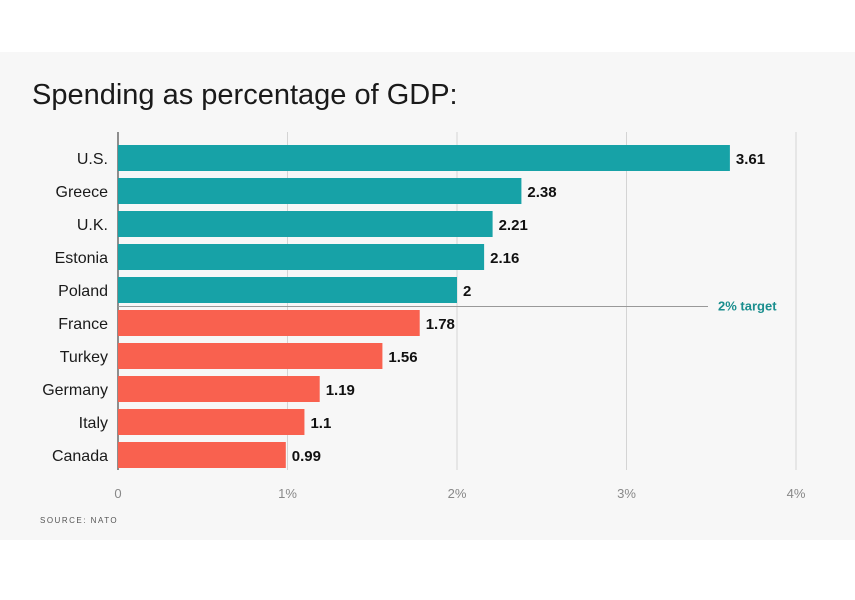 Image resolution: width=855 pixels, height=600 pixels. I want to click on value-label: 2.38, so click(541, 192).